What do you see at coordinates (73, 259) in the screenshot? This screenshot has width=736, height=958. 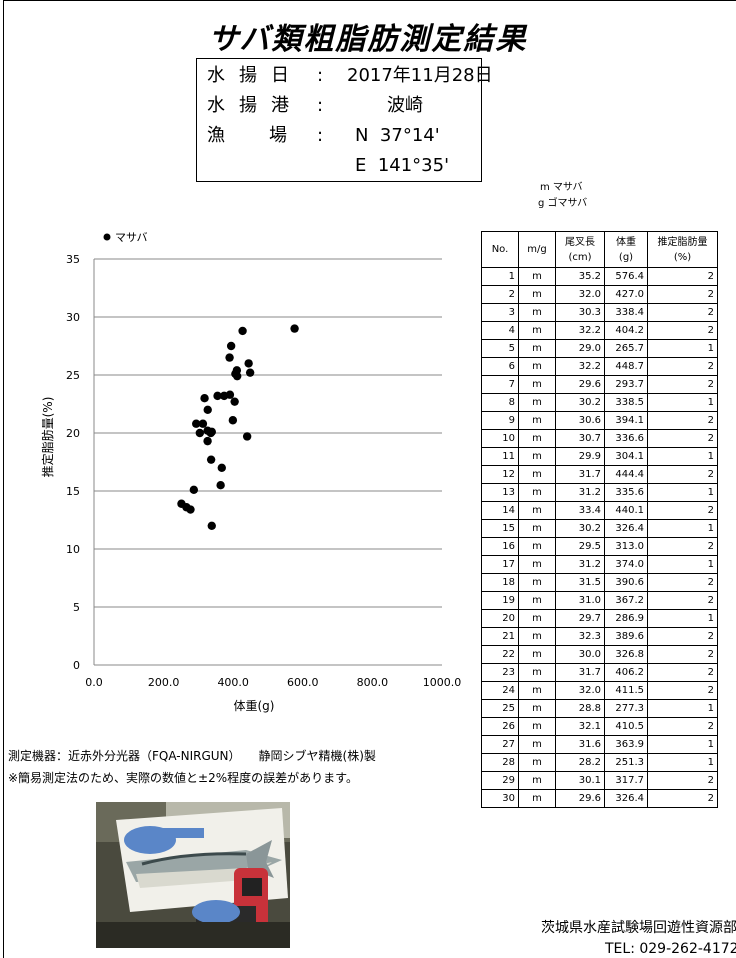 I see `y-tick-label: 35` at bounding box center [73, 259].